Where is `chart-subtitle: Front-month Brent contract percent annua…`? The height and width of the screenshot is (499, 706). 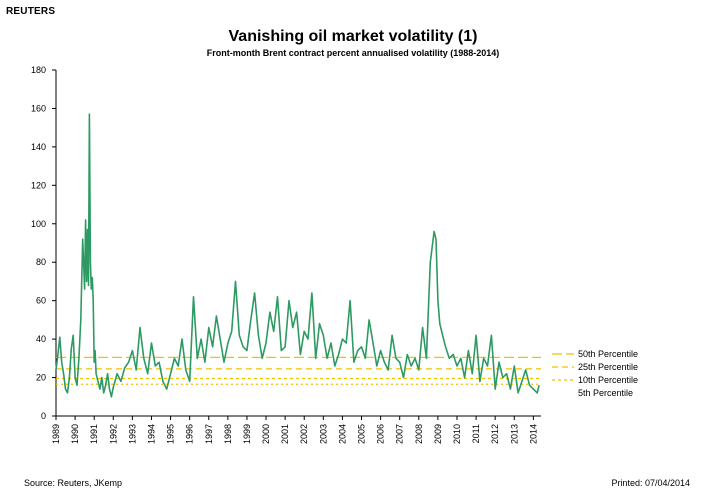
chart-subtitle: Front-month Brent contract percent annua… is located at coordinates (353, 53).